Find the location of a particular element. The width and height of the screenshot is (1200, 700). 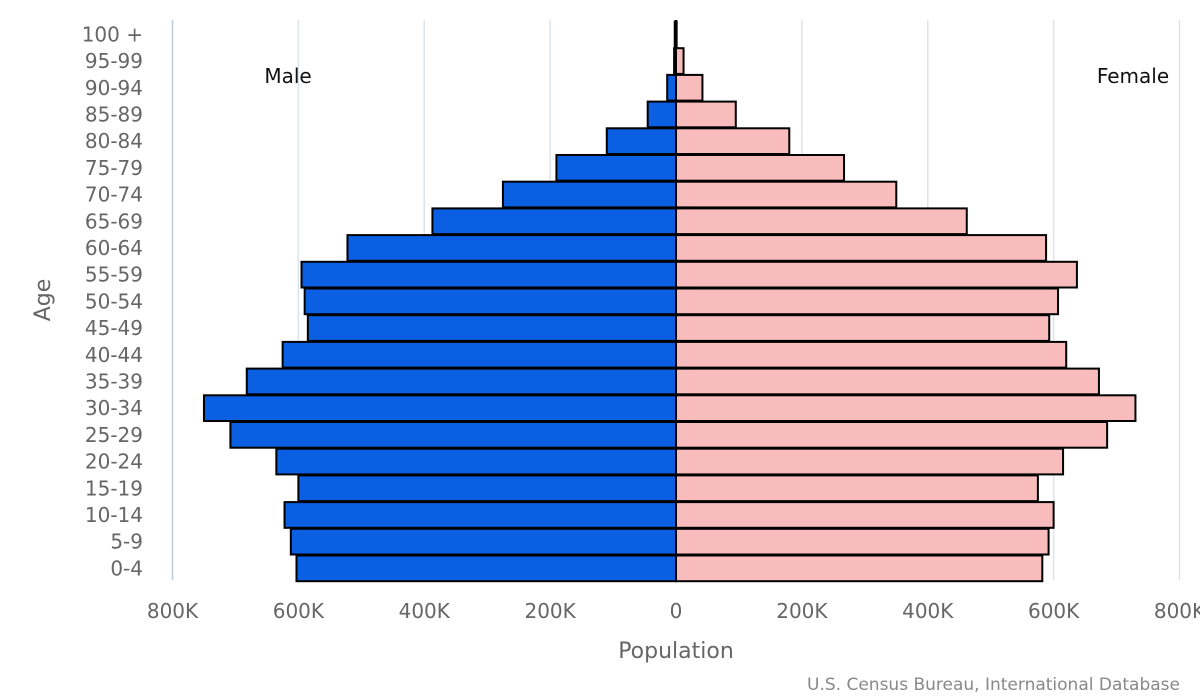

x-axis-title: Population is located at coordinates (676, 651).